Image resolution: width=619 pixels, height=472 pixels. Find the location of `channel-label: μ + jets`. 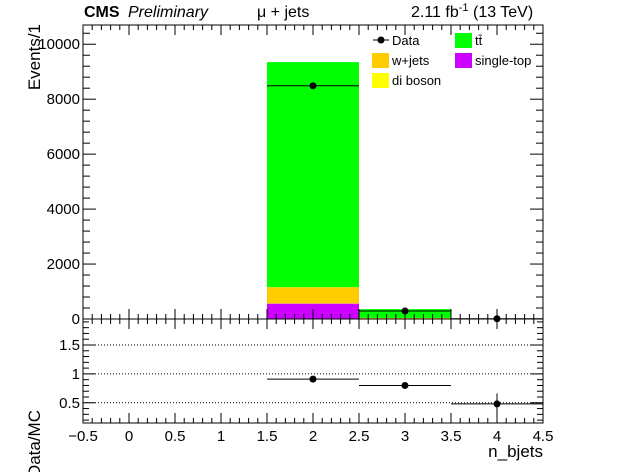

channel-label: μ + jets is located at coordinates (283, 12).